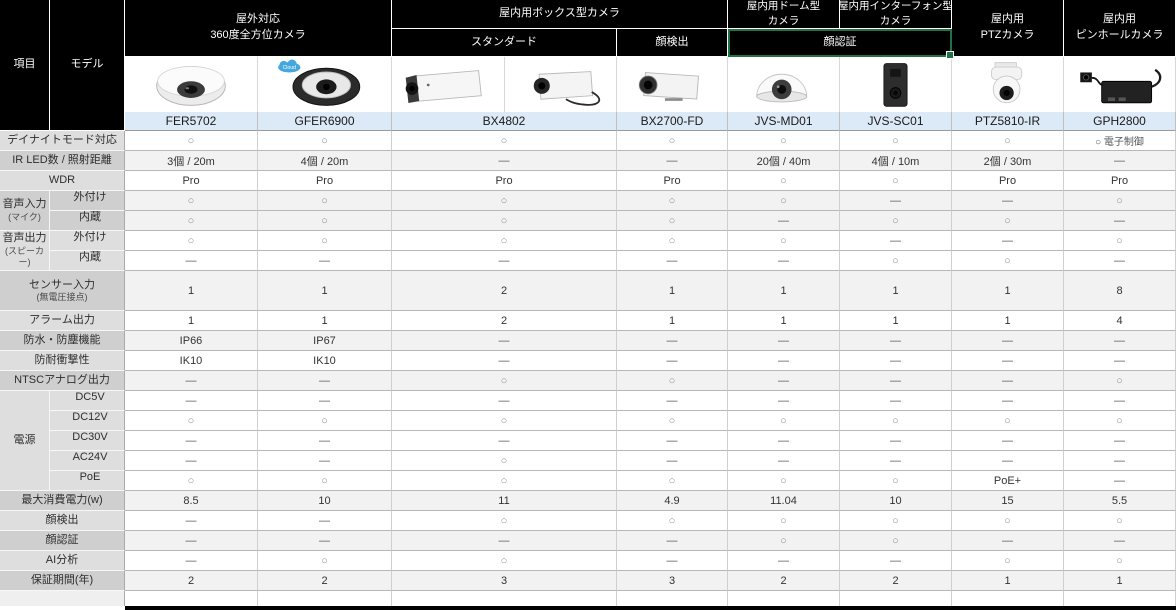 The image size is (1176, 610). Describe the element at coordinates (62, 141) in the screenshot. I see `row-label: デイナイトモード対応` at that location.